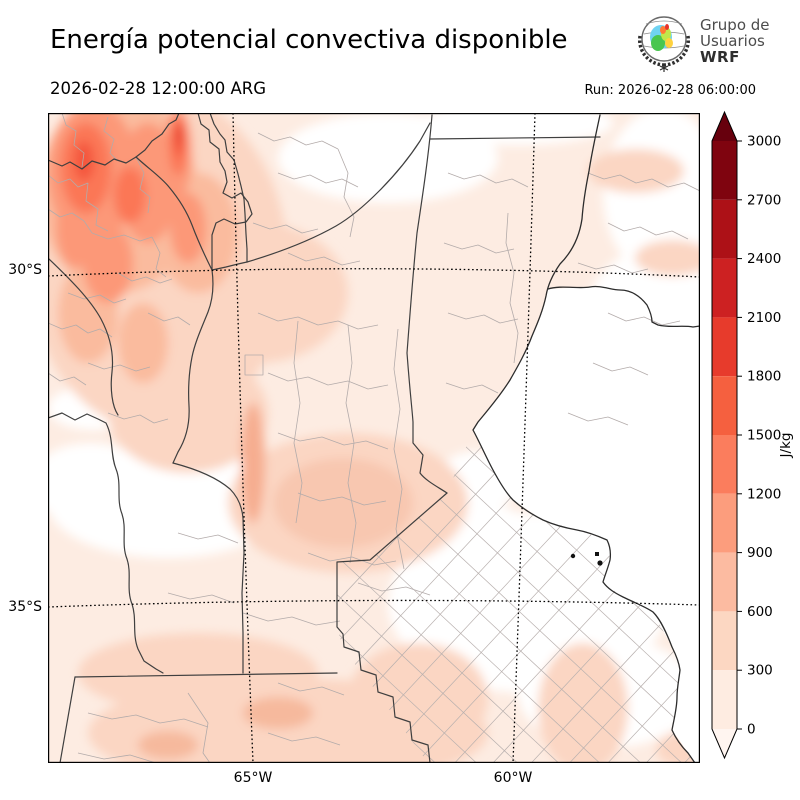 The image size is (800, 800). I want to click on lon-label-65w: 65°W, so click(253, 778).